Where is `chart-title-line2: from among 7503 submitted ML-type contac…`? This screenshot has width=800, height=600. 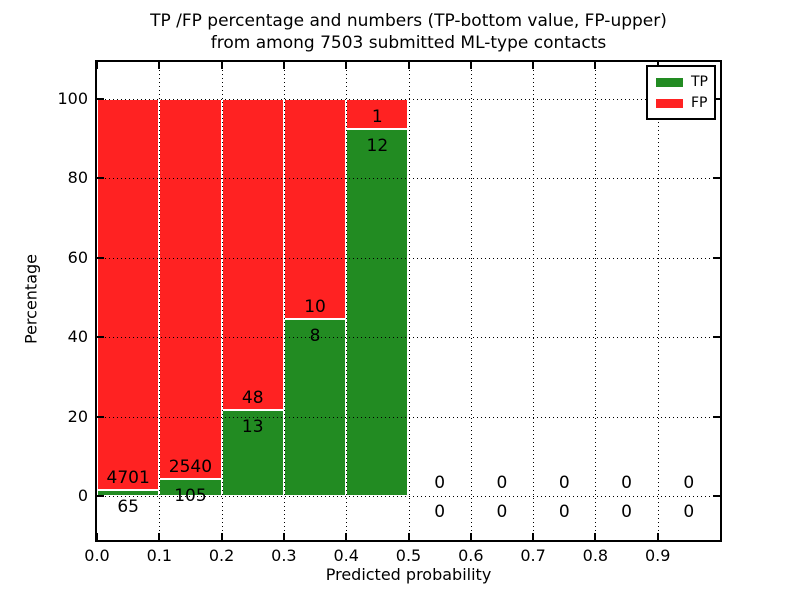 chart-title-line2: from among 7503 submitted ML-type contac… is located at coordinates (408, 43).